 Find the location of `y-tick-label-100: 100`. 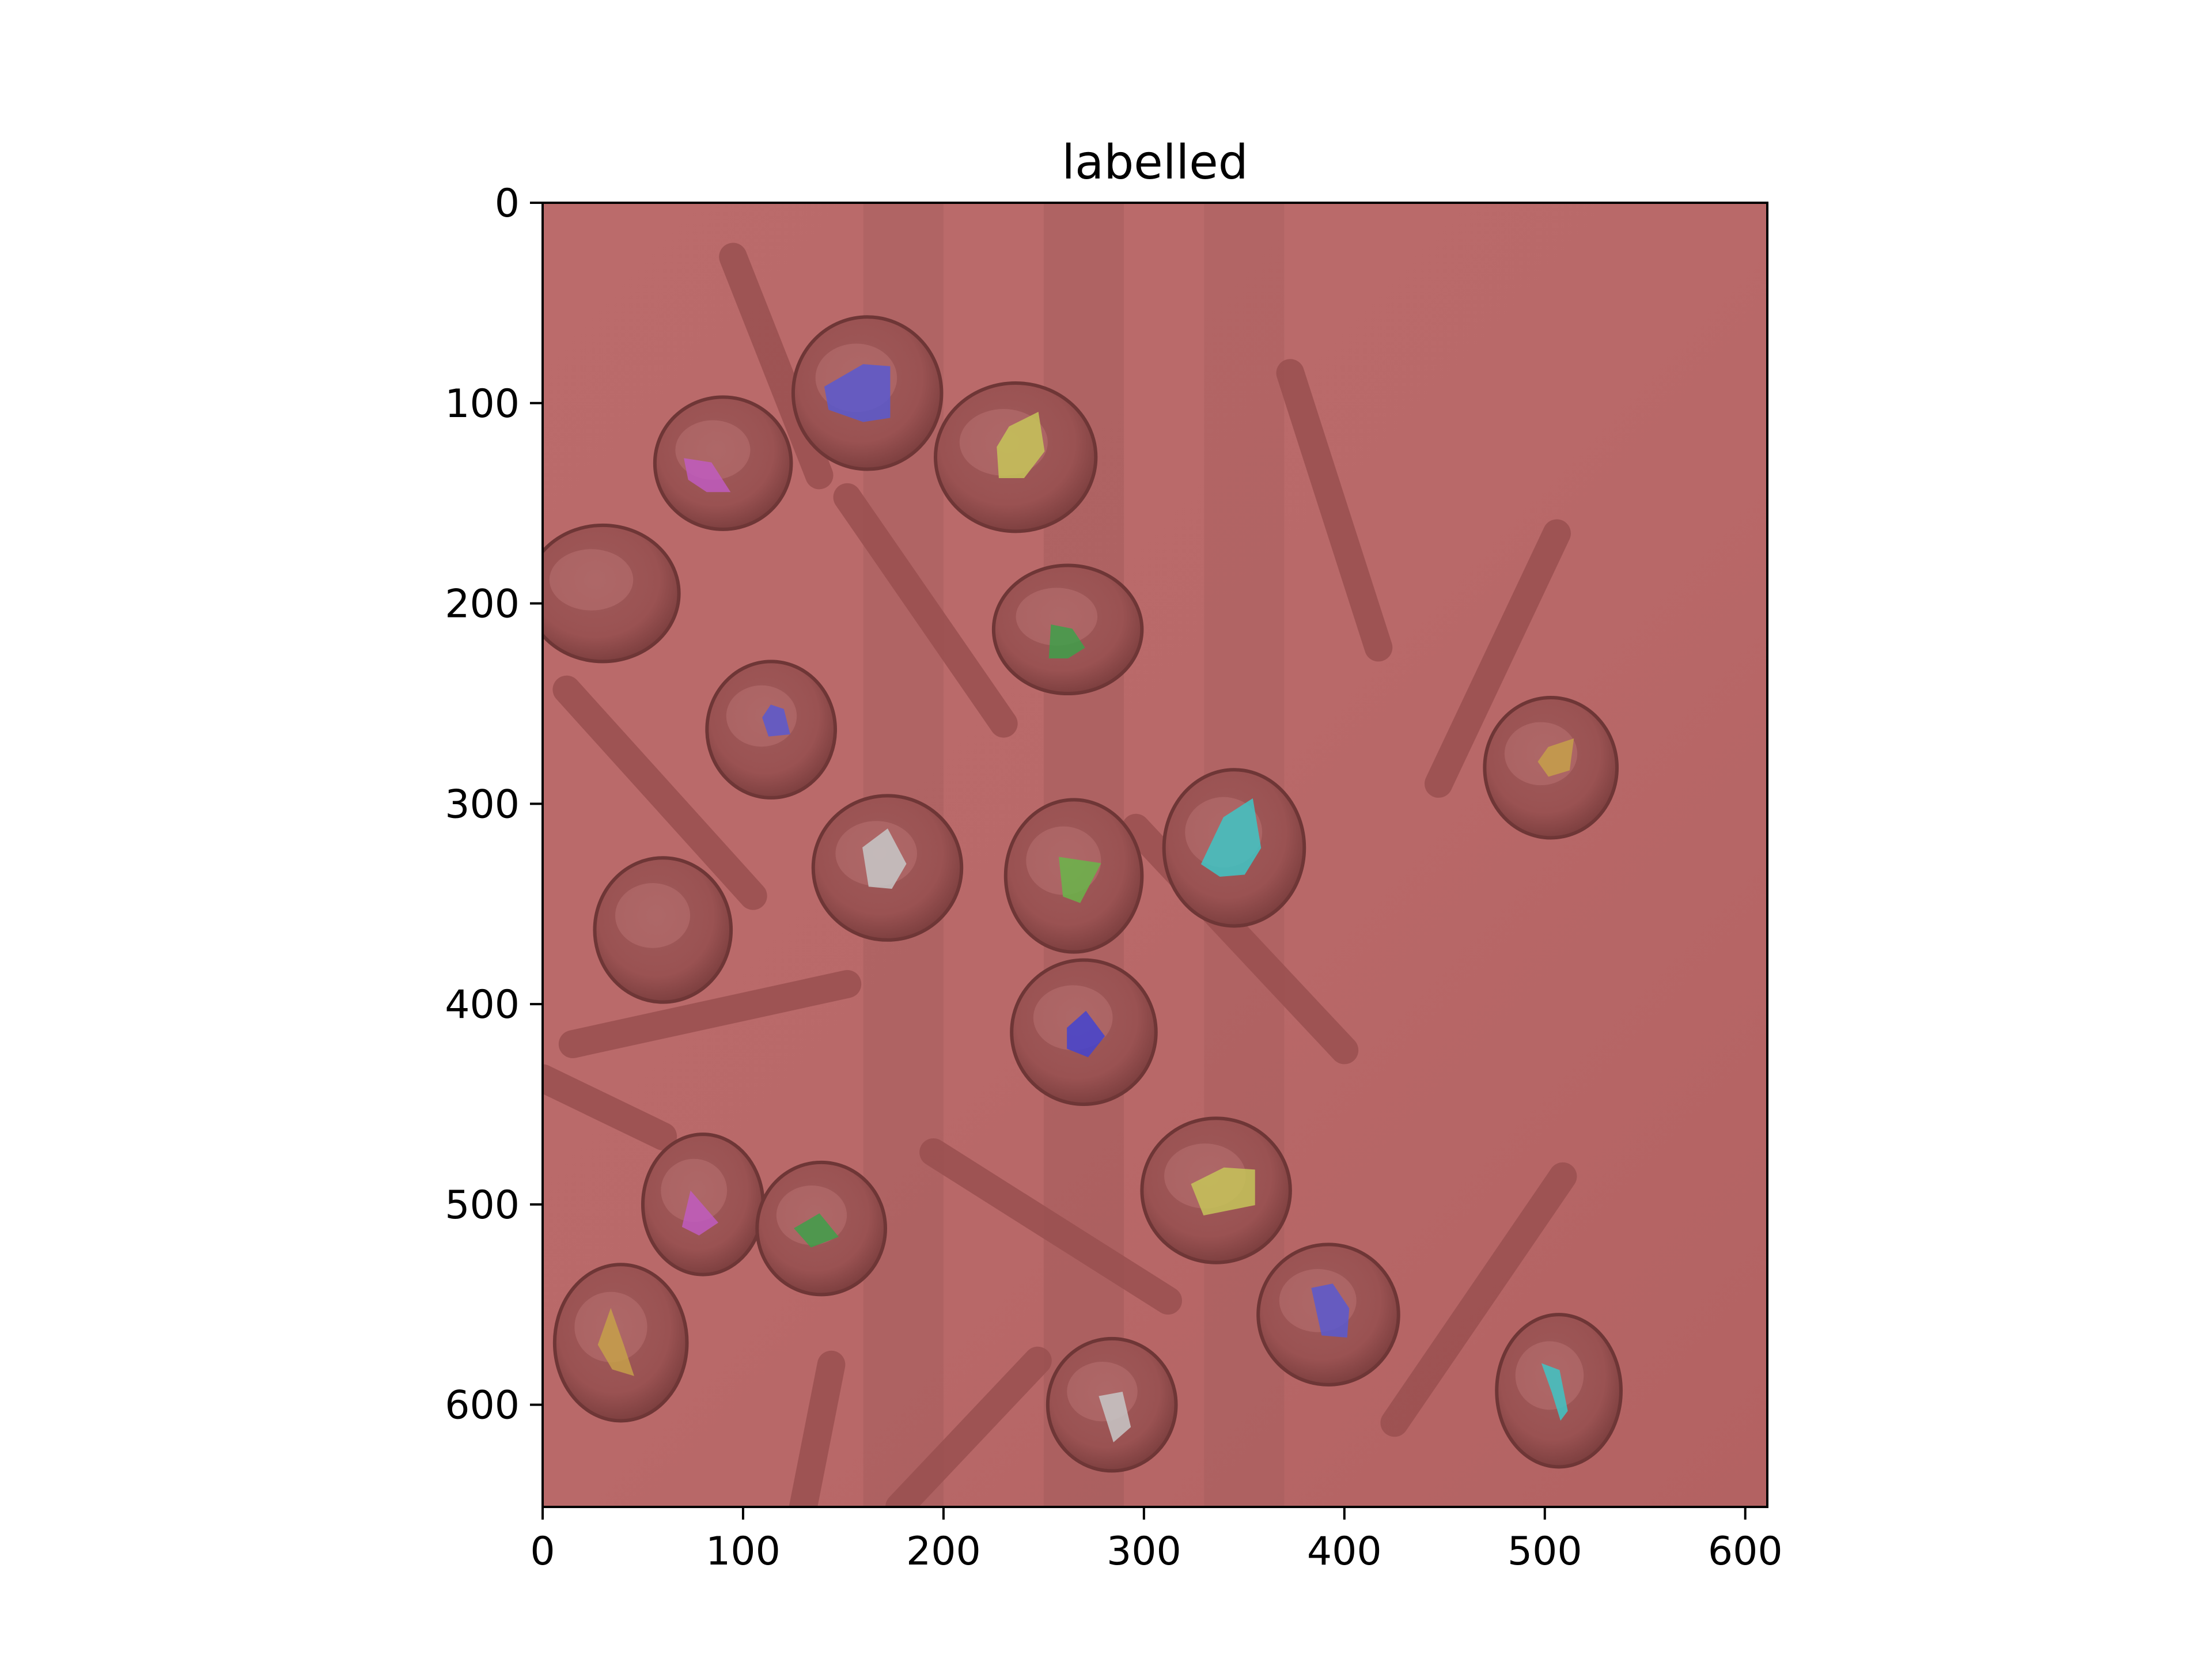

y-tick-label-100: 100 is located at coordinates (482, 404).